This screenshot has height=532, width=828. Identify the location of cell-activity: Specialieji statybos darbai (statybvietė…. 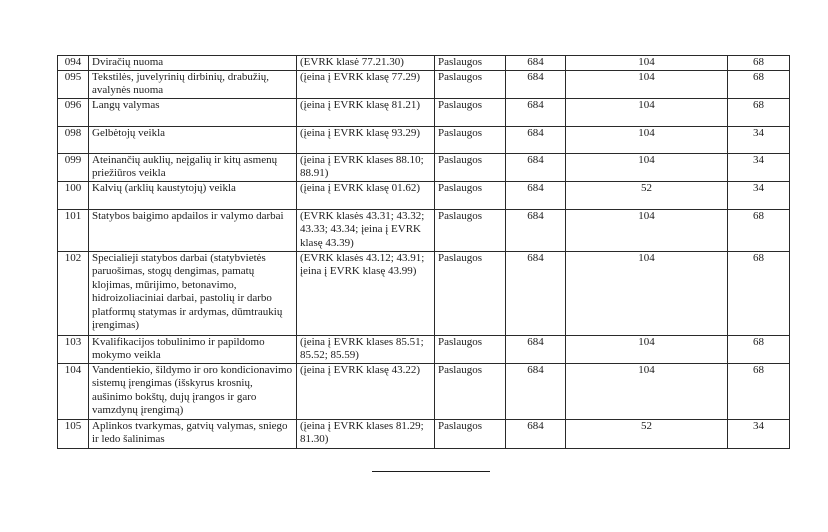
(192, 293).